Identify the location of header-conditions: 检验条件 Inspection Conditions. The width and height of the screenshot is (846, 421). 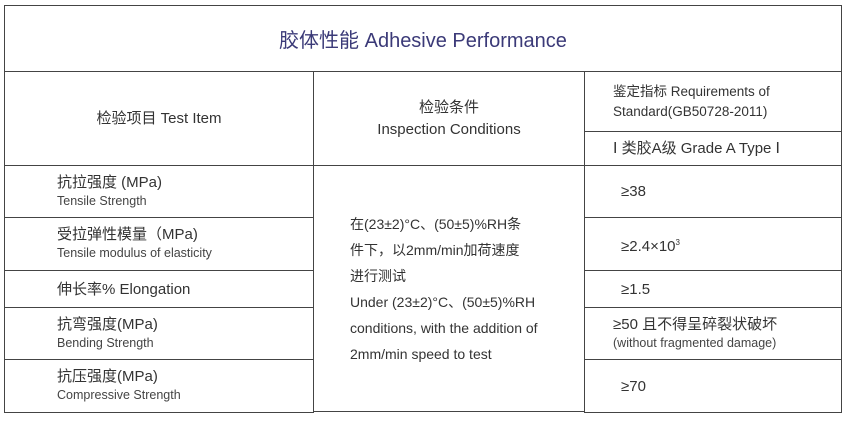
(449, 118).